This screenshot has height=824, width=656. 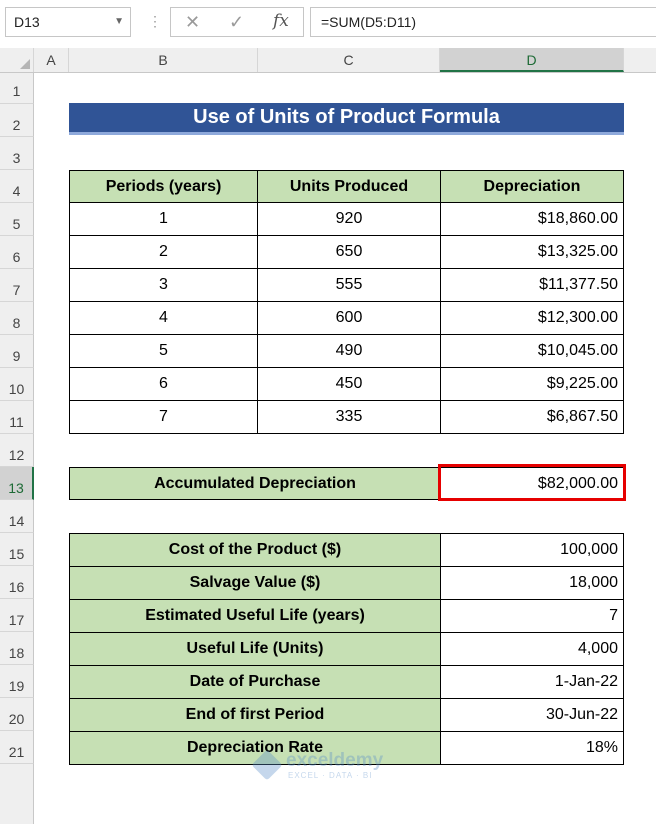 What do you see at coordinates (349, 219) in the screenshot?
I see `units-produced-cell: 920` at bounding box center [349, 219].